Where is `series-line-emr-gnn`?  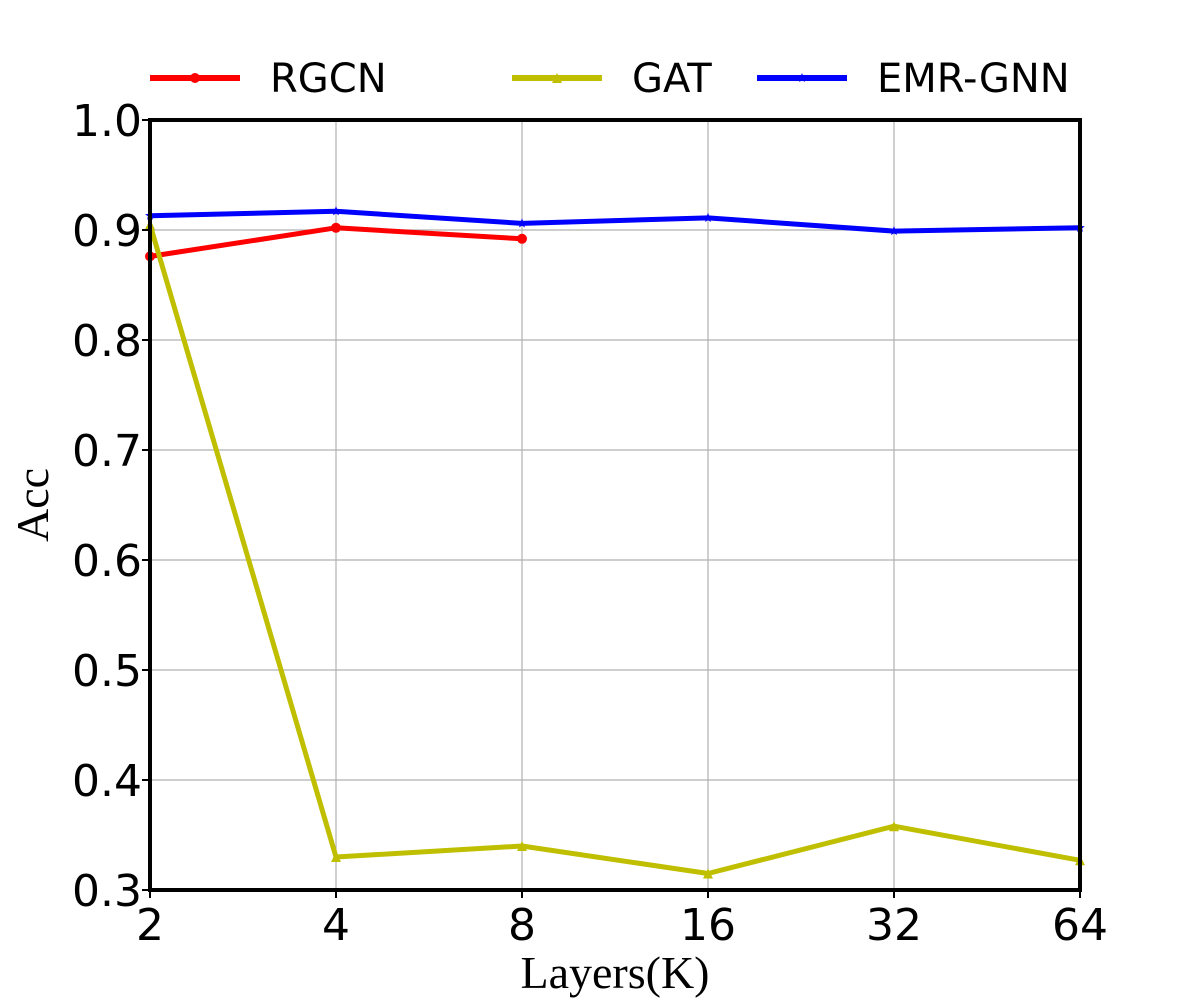
series-line-emr-gnn is located at coordinates (615, 221).